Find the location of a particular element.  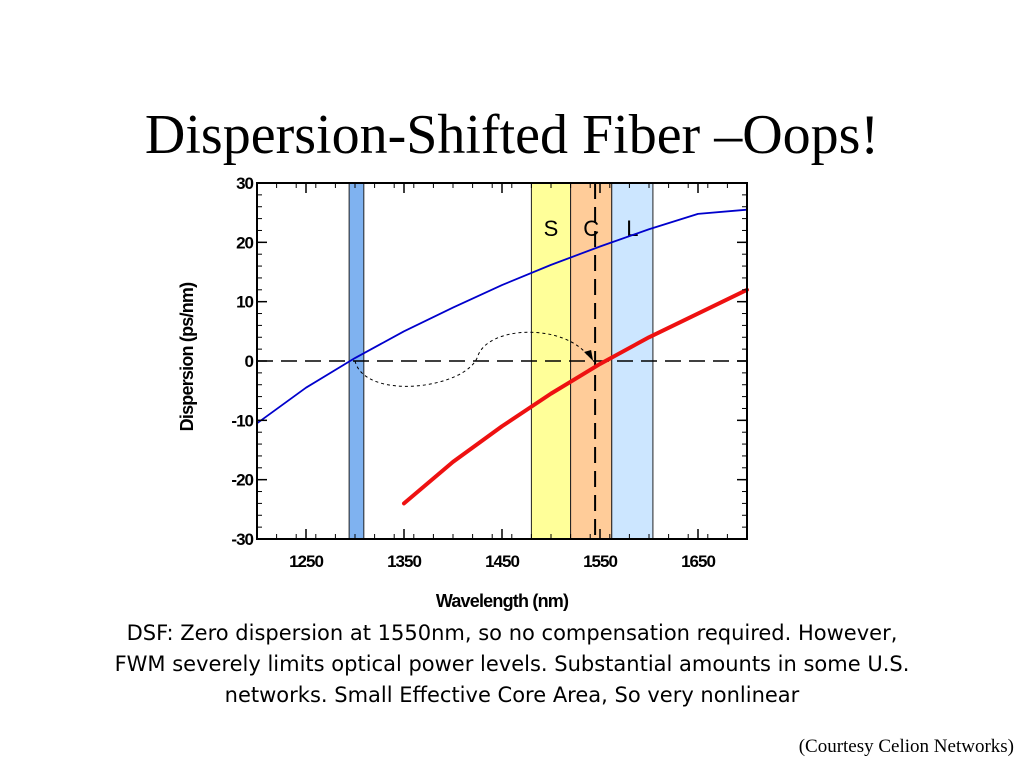

y-tick-label: 30 is located at coordinates (244, 183).